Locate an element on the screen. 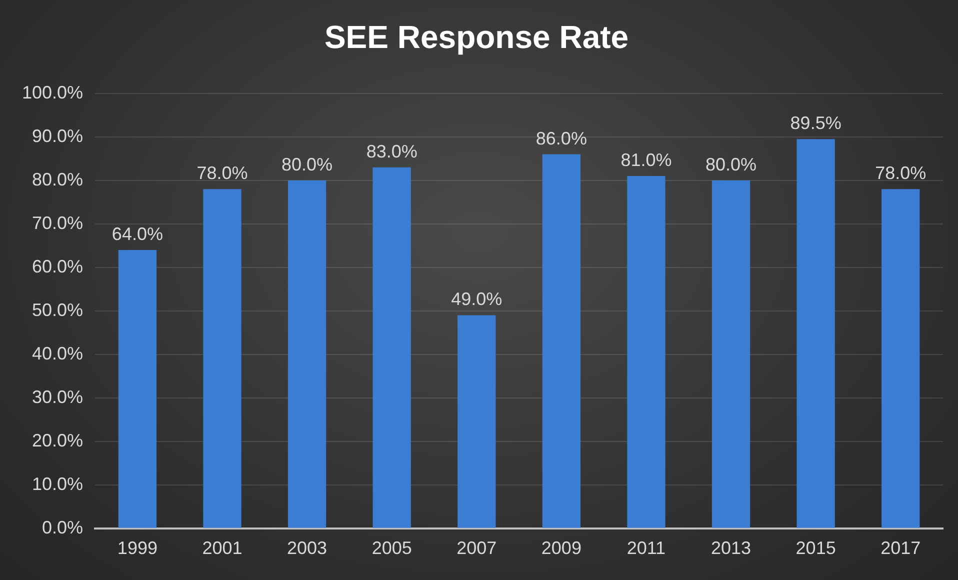 The width and height of the screenshot is (958, 580). x-tick-label: 2009 is located at coordinates (561, 548).